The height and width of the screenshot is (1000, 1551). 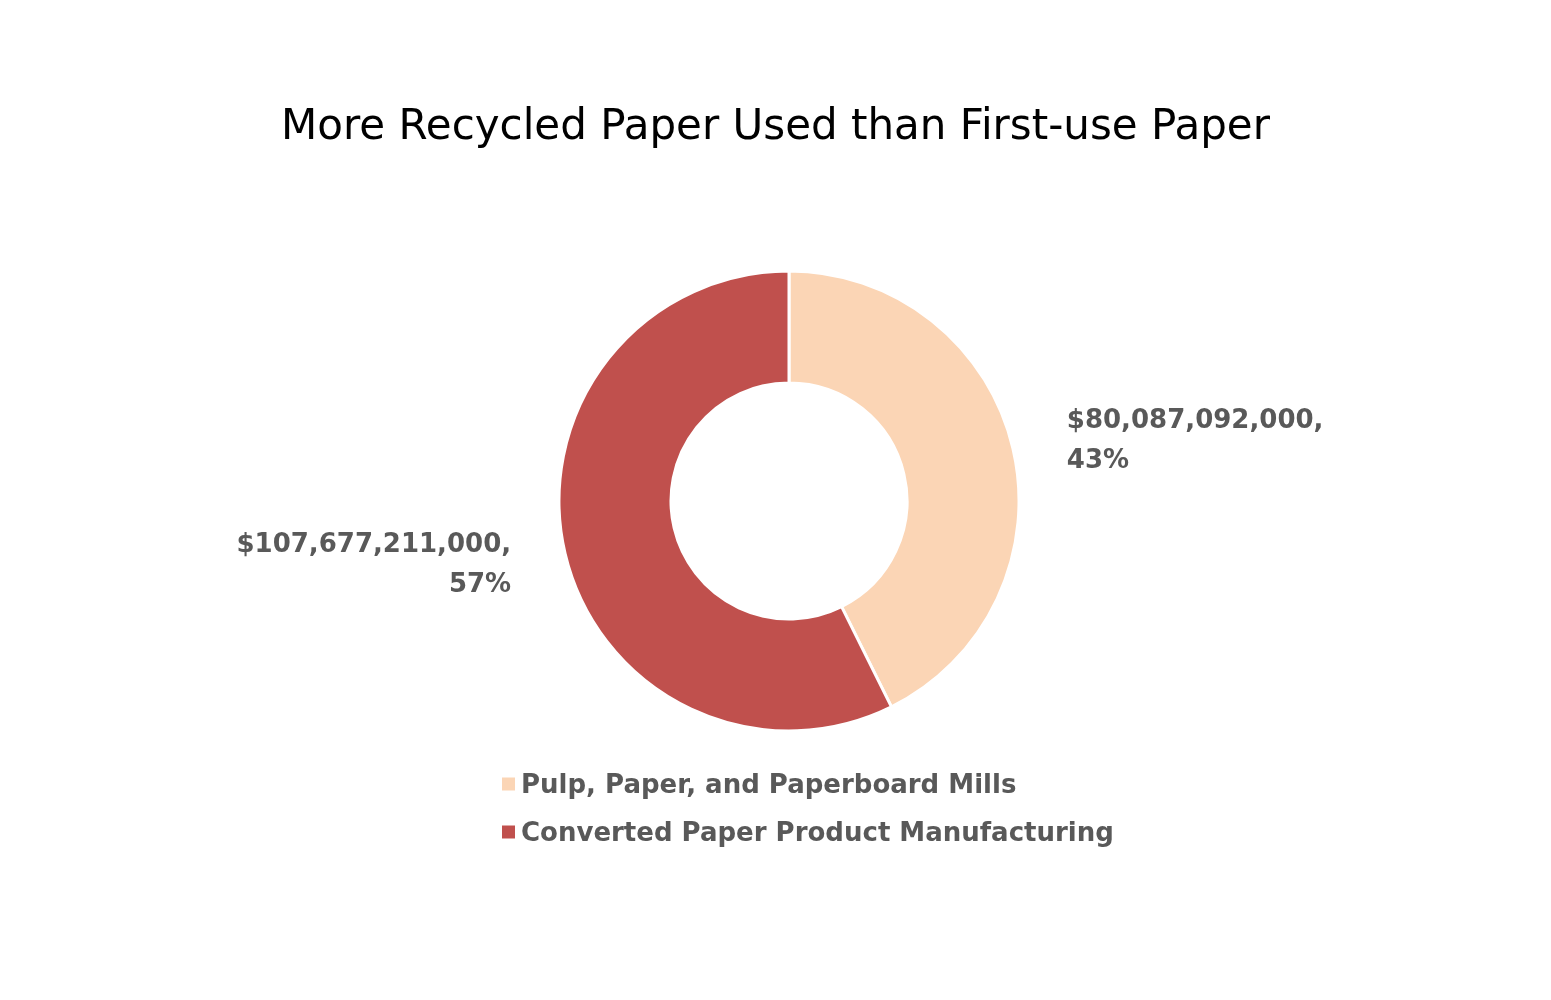 I want to click on data-label: $80,087,092,000, 43%, so click(x=1195, y=439).